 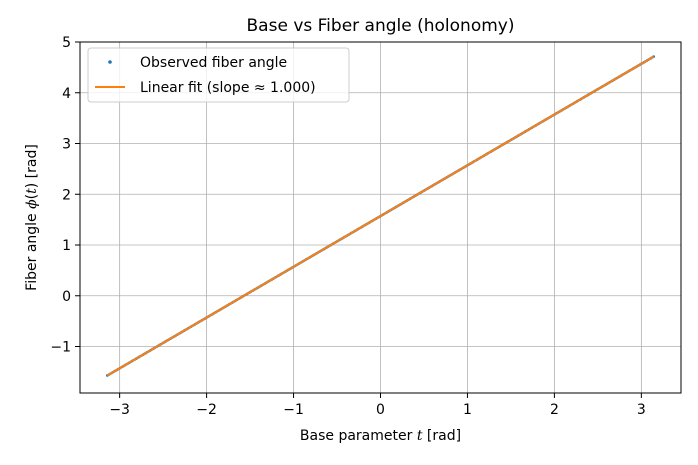 I want to click on x-tick-label: 0, so click(x=380, y=410).